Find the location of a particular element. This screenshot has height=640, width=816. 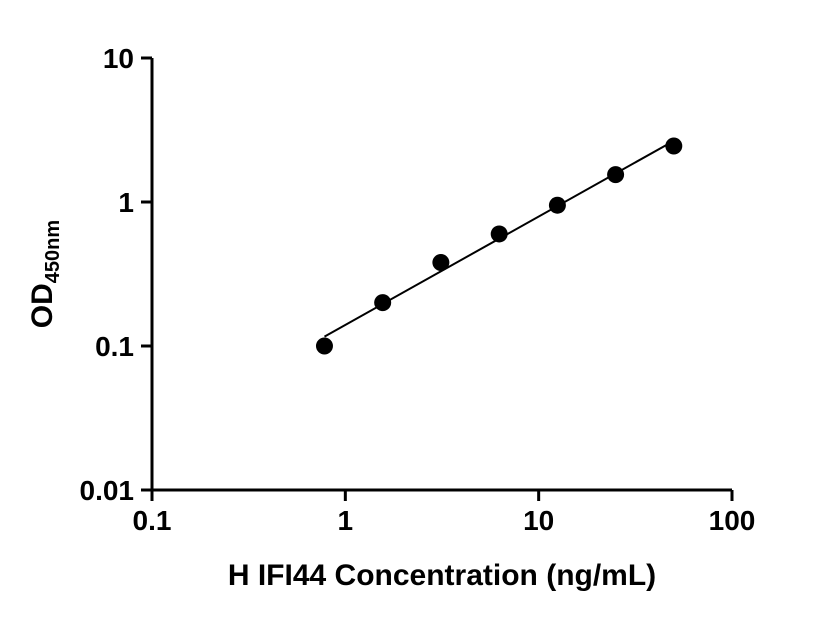

y-tick-label: 0.1 is located at coordinates (114, 346).